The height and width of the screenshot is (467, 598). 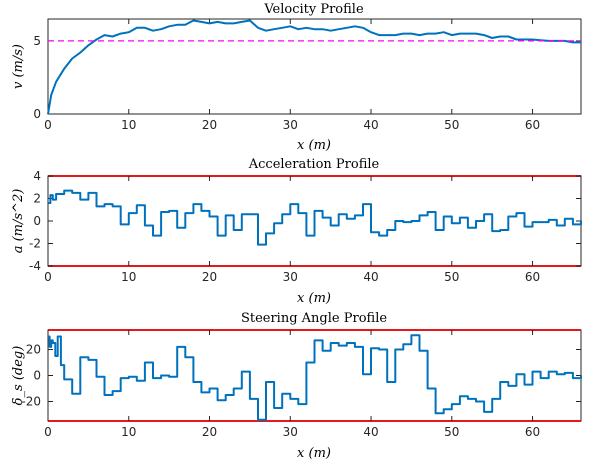 I want to click on steering-xlabel: x (m), so click(x=314, y=453).